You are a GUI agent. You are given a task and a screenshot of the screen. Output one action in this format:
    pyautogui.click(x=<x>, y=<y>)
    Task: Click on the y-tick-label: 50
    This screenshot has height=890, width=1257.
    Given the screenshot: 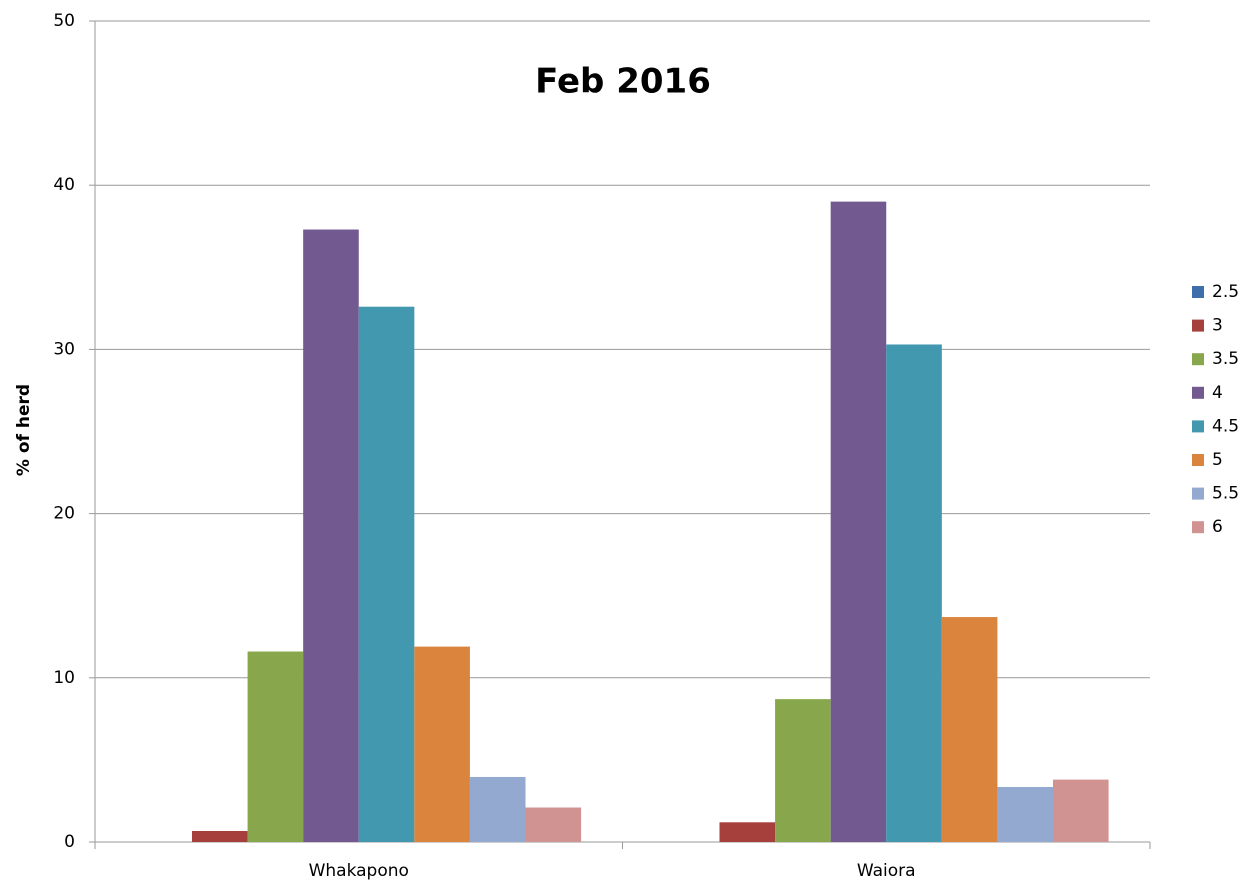 What is the action you would take?
    pyautogui.click(x=64, y=21)
    